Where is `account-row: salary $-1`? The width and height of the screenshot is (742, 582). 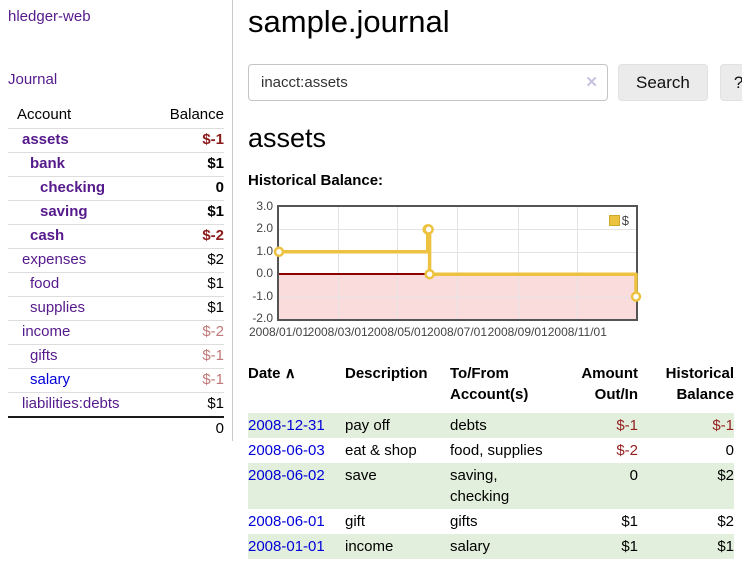
account-row: salary $-1 is located at coordinates (116, 380).